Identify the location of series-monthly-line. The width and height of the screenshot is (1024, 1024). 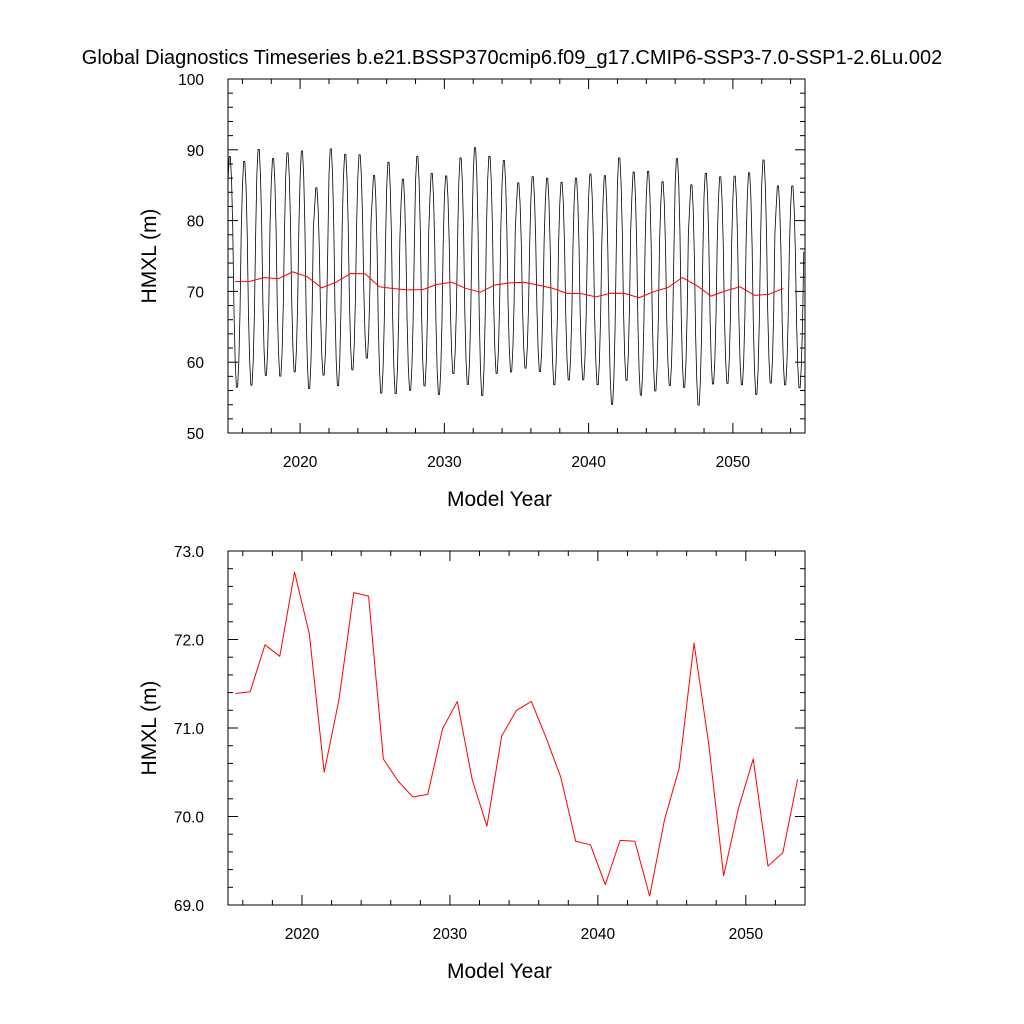
(516, 276).